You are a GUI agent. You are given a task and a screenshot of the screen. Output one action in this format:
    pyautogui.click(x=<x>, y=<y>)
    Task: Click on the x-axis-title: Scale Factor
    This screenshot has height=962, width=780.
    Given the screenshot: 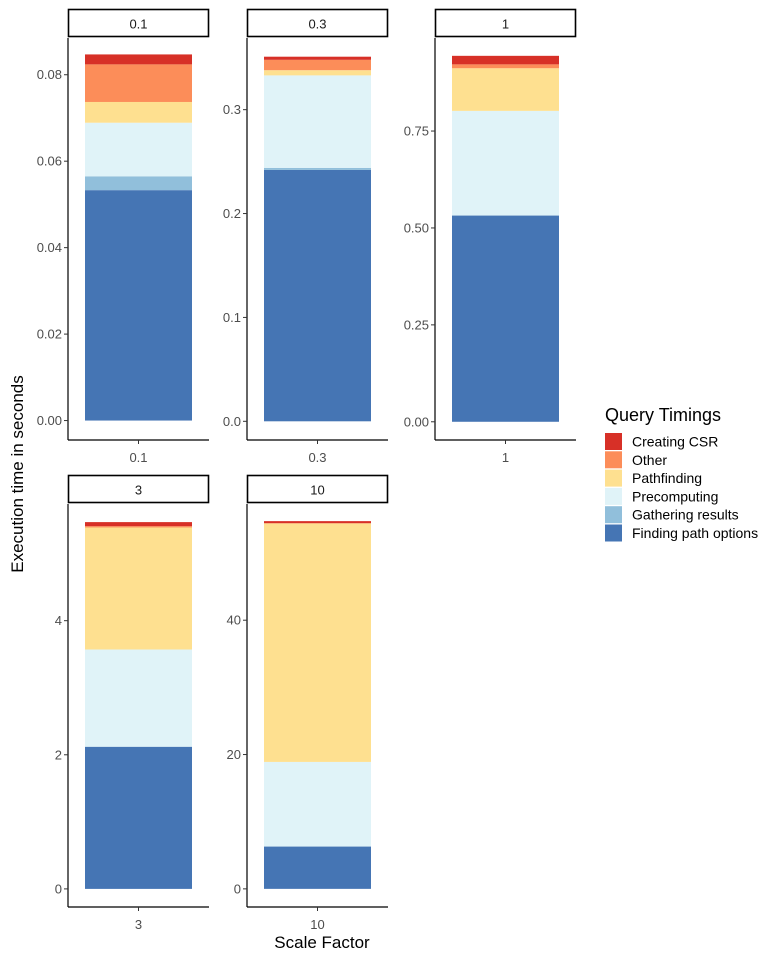 What is the action you would take?
    pyautogui.click(x=322, y=942)
    